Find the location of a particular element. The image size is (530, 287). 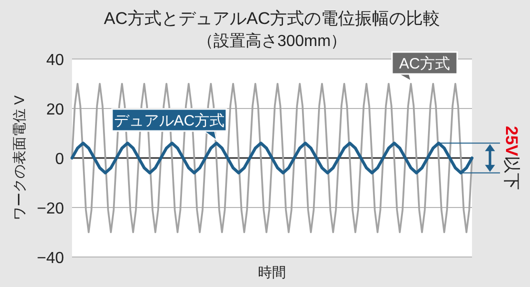

chart-title: AC方式とデュアルAC方式の電位振幅の比較 is located at coordinates (272, 18).